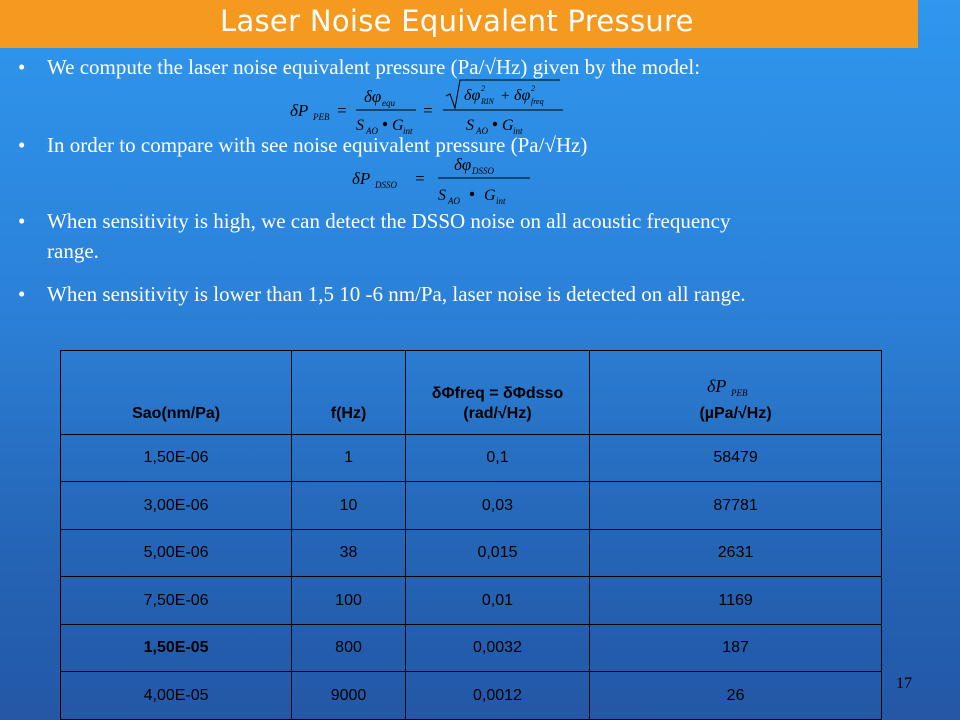  Describe the element at coordinates (904, 683) in the screenshot. I see `page-number: 17` at that location.